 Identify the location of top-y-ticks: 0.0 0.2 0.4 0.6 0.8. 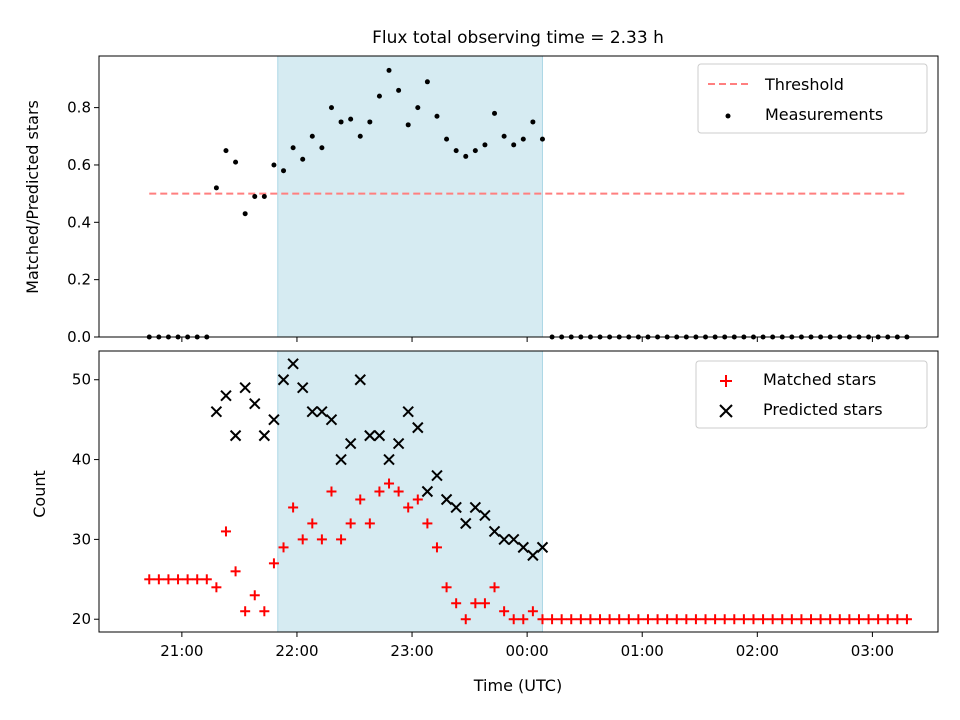
(83, 222).